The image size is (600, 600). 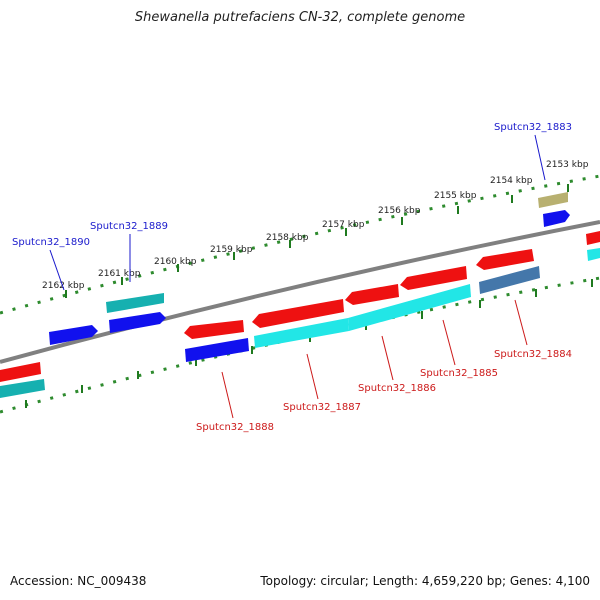 What do you see at coordinates (119, 274) in the screenshot?
I see `ruler-label: 2161 kbp` at bounding box center [119, 274].